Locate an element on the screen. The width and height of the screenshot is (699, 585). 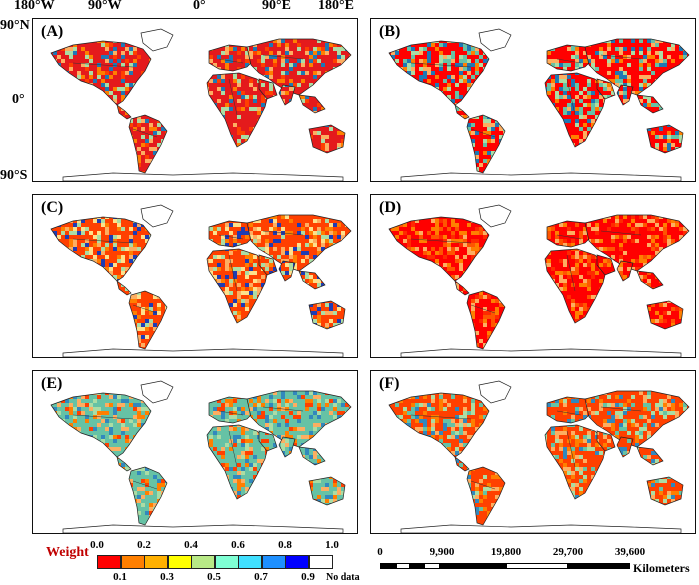
legend-tick-0-5: 0.5 is located at coordinates (214, 577).